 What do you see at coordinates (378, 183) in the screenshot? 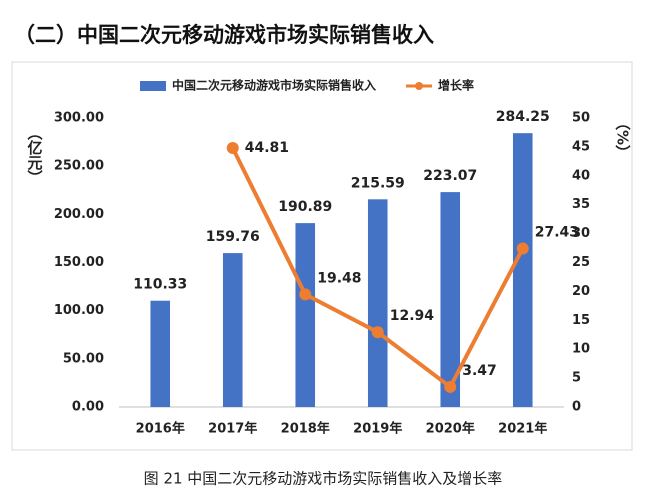
I see `bar-value-label: 215.59` at bounding box center [378, 183].